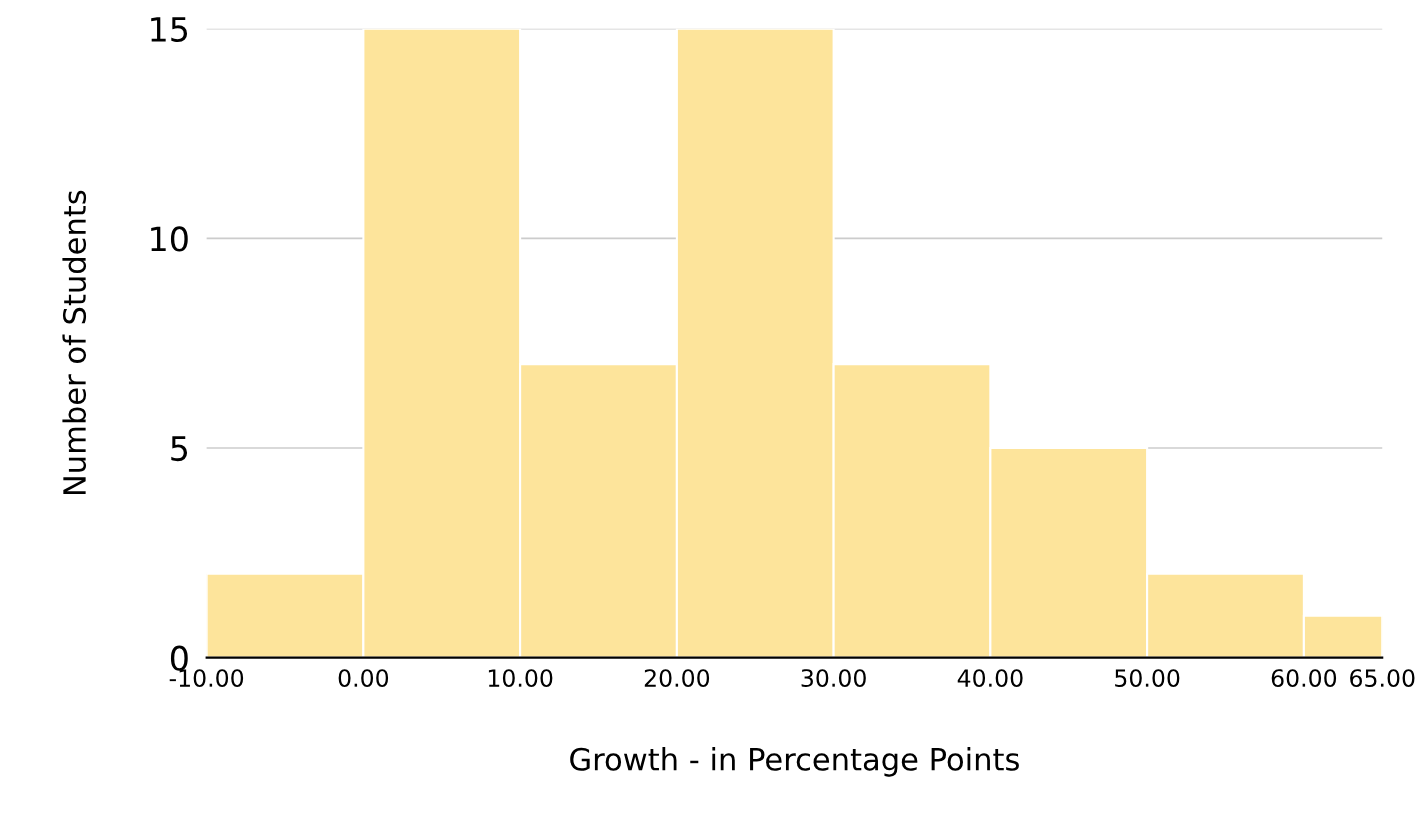 The height and width of the screenshot is (822, 1425). Describe the element at coordinates (74, 342) in the screenshot. I see `y-axis-title: Number of Students` at that location.